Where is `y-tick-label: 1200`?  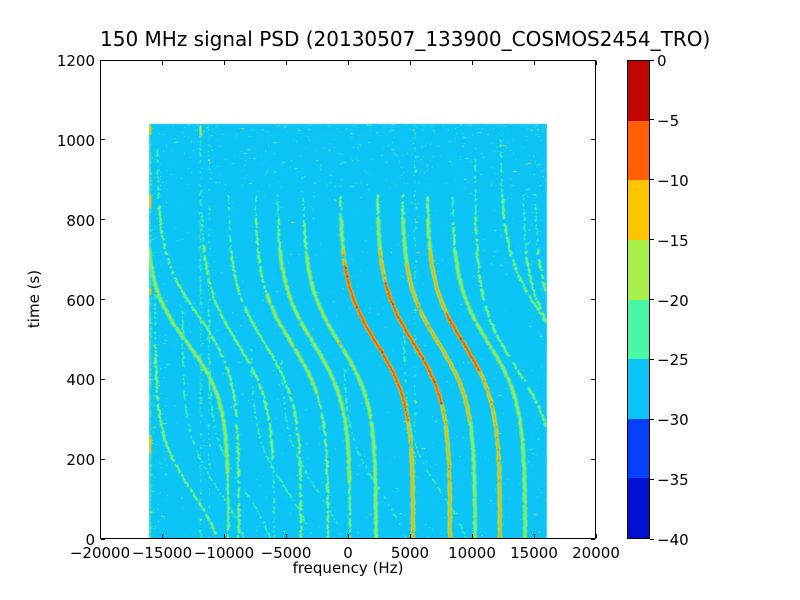
y-tick-label: 1200 is located at coordinates (75, 61).